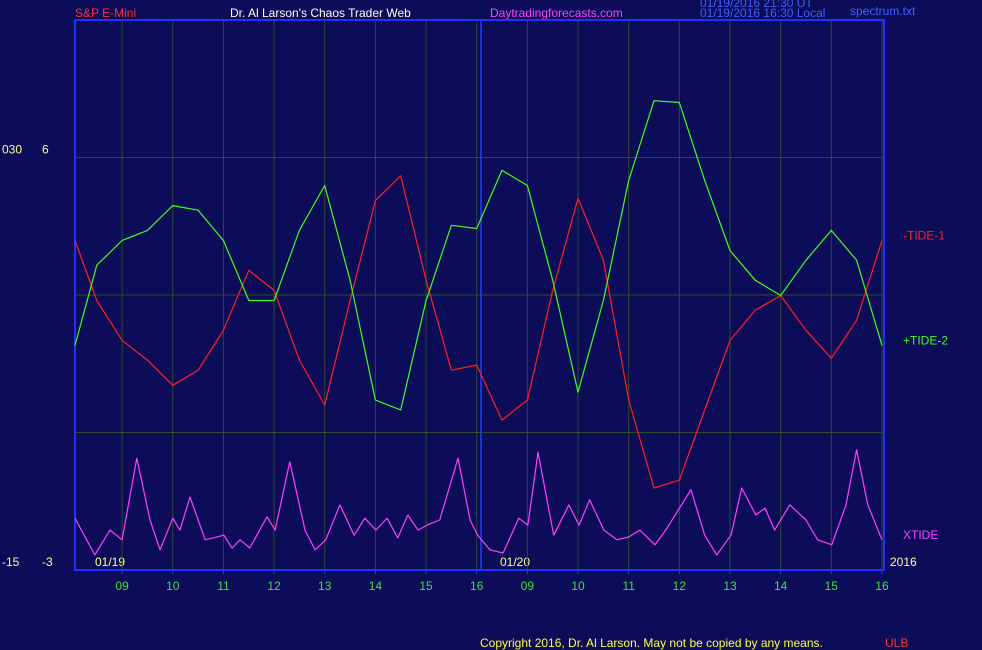 Image resolution: width=982 pixels, height=650 pixels. What do you see at coordinates (45, 150) in the screenshot?
I see `y-tick-label: 6` at bounding box center [45, 150].